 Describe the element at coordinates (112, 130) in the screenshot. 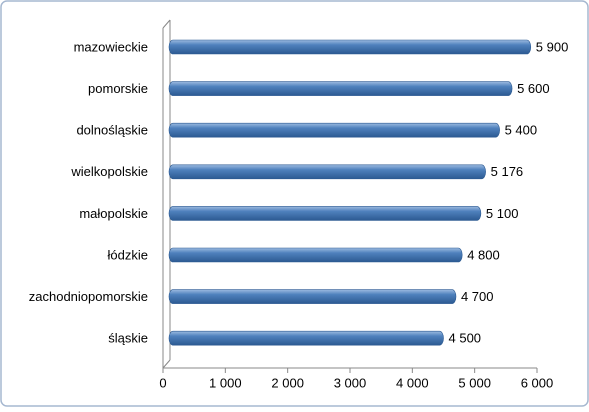

I see `y-tick-label: dolnośląskie` at that location.